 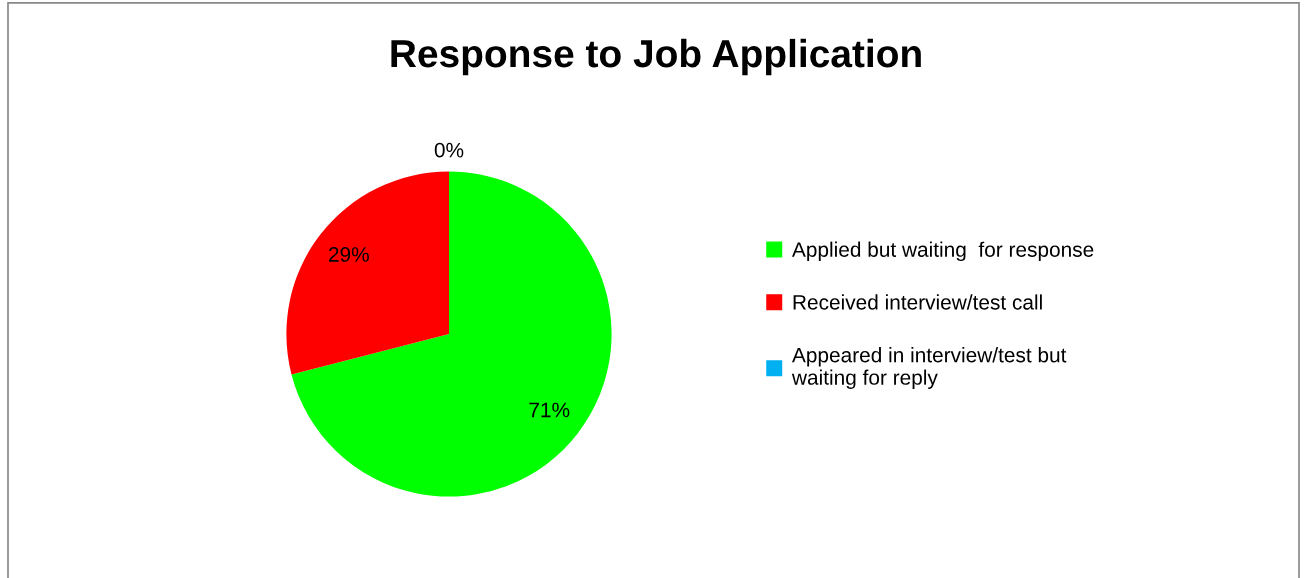 What do you see at coordinates (656, 57) in the screenshot?
I see `chart-title: Response to Job Application` at bounding box center [656, 57].